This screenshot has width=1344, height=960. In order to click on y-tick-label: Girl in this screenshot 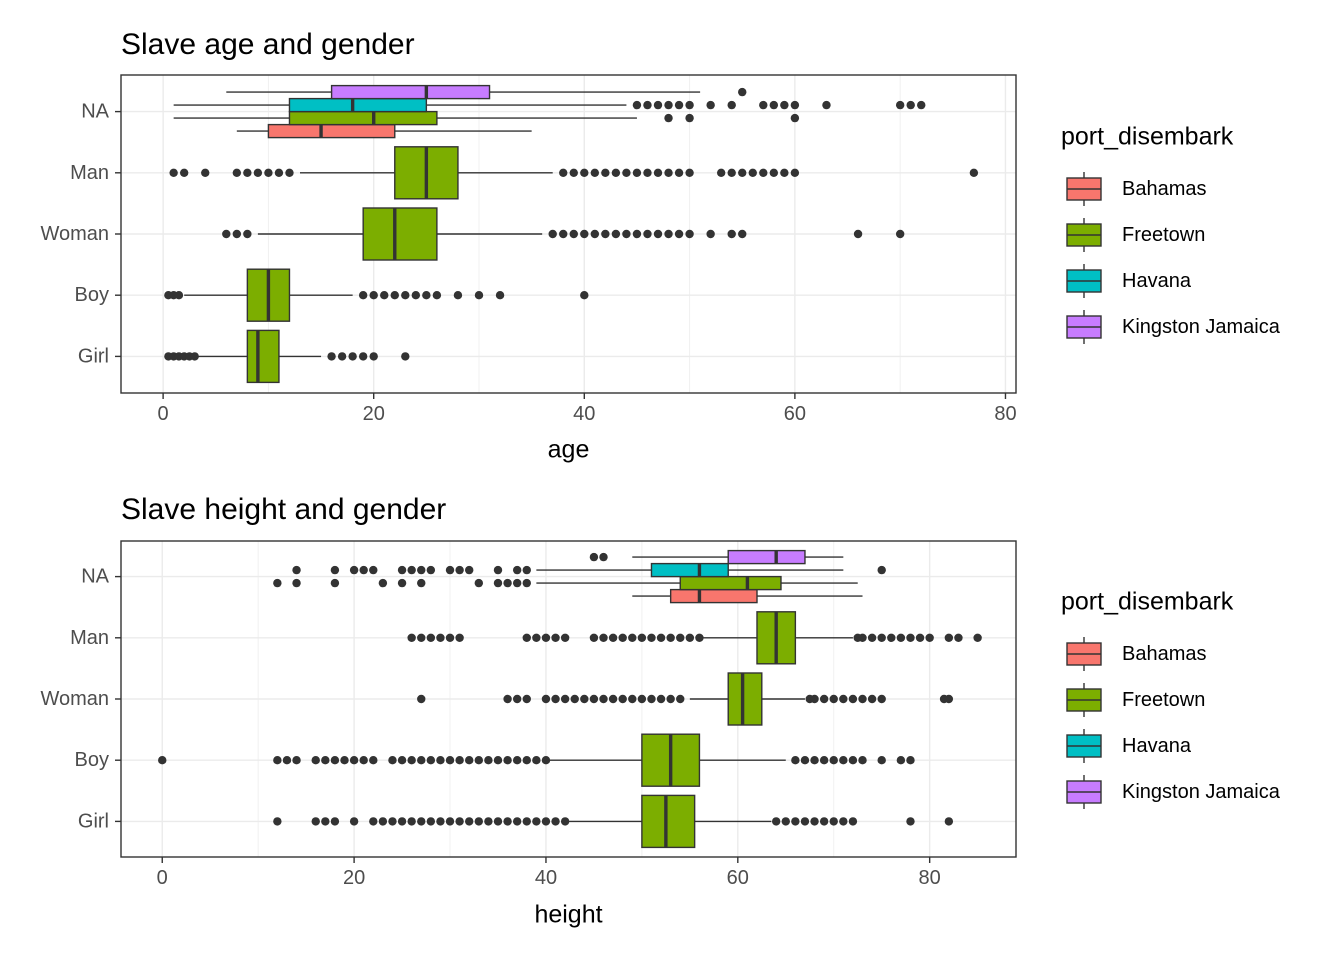, I will do `click(93, 356)`.